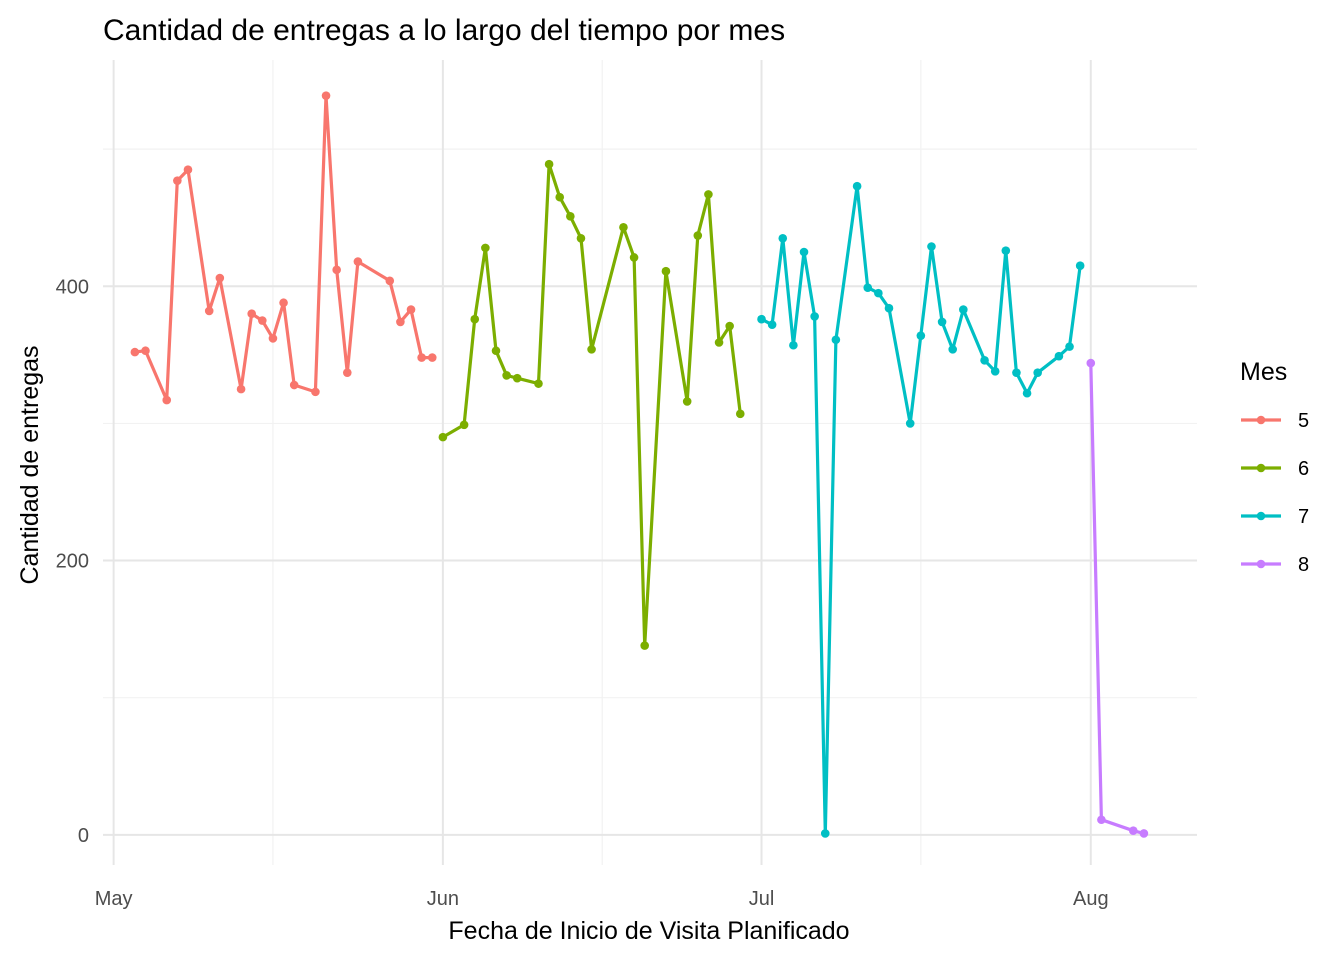 The width and height of the screenshot is (1344, 960). I want to click on legend-label: 7, so click(1303, 517).